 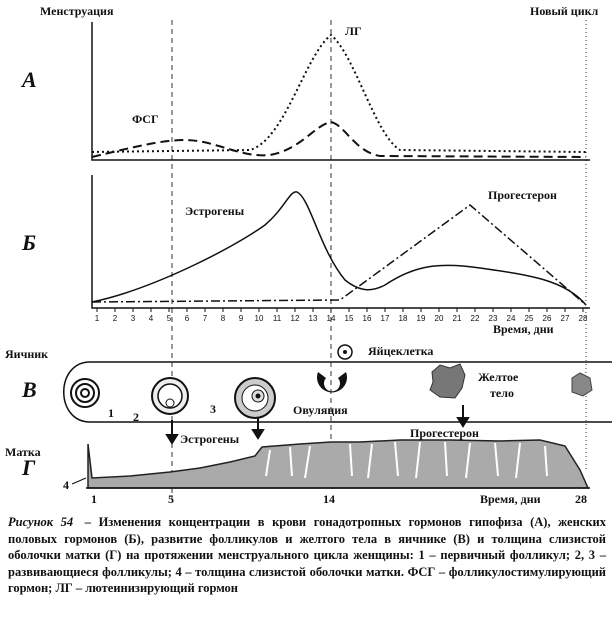 I want to click on tick-label: 15, so click(x=349, y=318).